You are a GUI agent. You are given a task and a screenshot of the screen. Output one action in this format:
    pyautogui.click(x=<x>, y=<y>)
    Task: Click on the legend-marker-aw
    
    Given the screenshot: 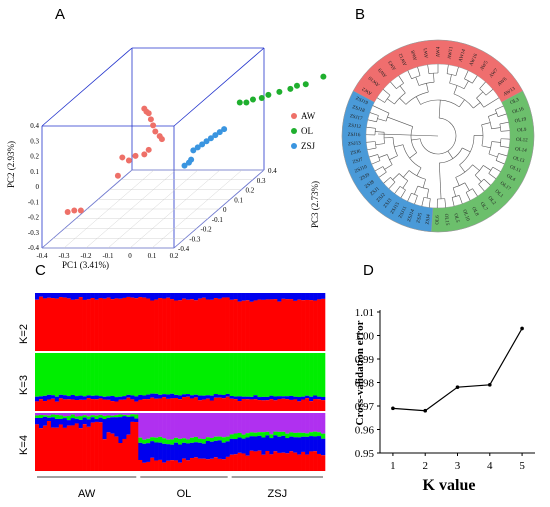 What is the action you would take?
    pyautogui.click(x=294, y=116)
    